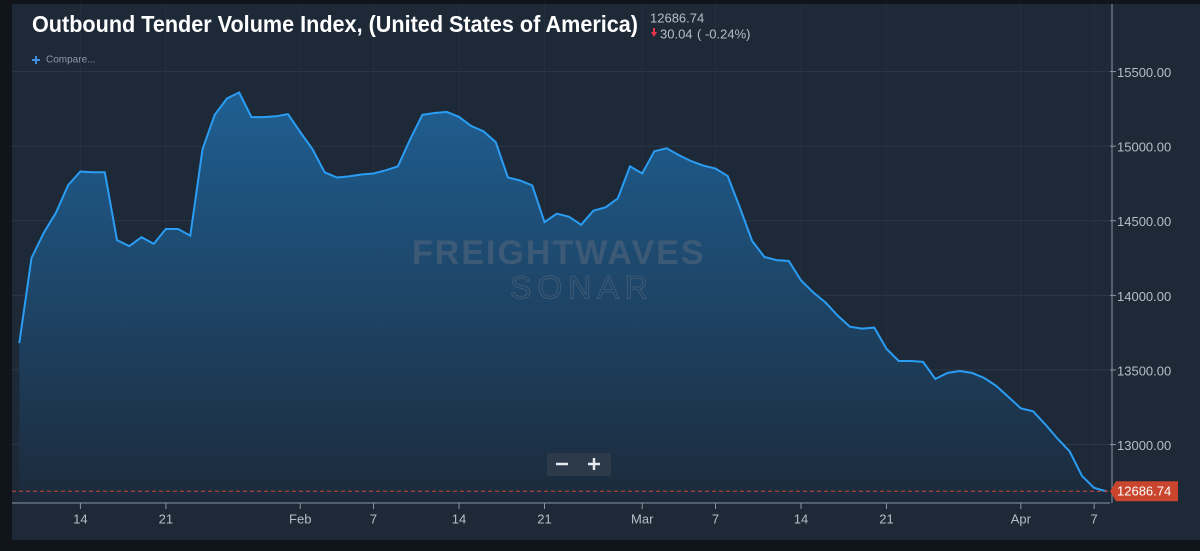 This screenshot has height=551, width=1200. Describe the element at coordinates (676, 33) in the screenshot. I see `change: 30.04` at that location.